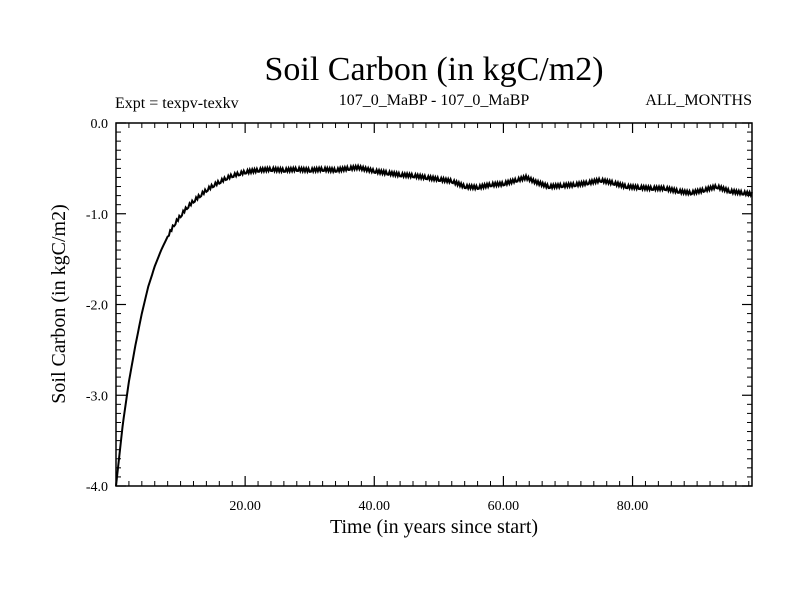 Image resolution: width=800 pixels, height=605 pixels. Describe the element at coordinates (97, 396) in the screenshot. I see `y-tick-label: -3.0` at that location.